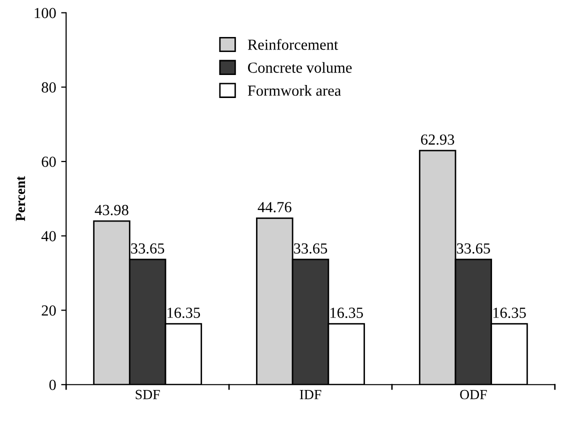  Describe the element at coordinates (293, 44) in the screenshot. I see `legend-label: Reinforcement` at that location.